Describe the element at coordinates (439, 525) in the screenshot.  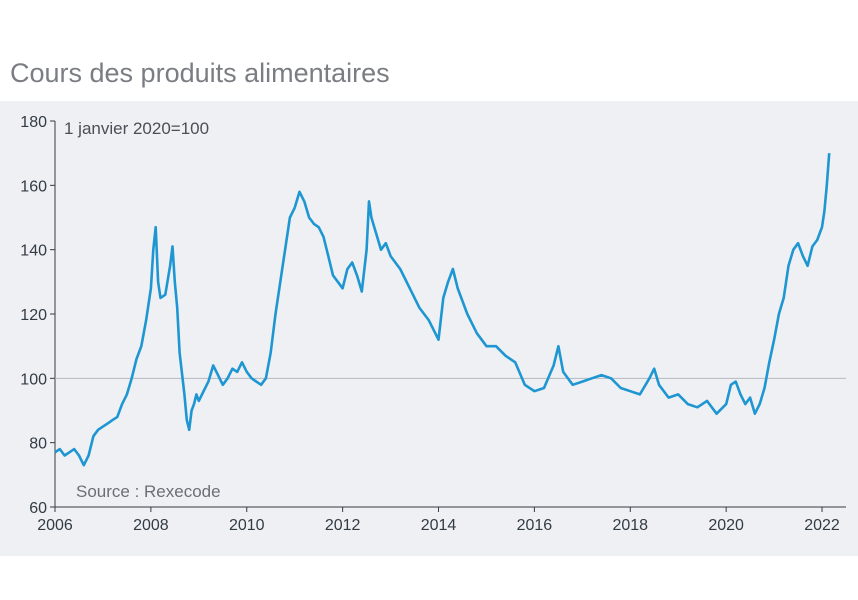
I see `x-tick-label: 2014` at that location.